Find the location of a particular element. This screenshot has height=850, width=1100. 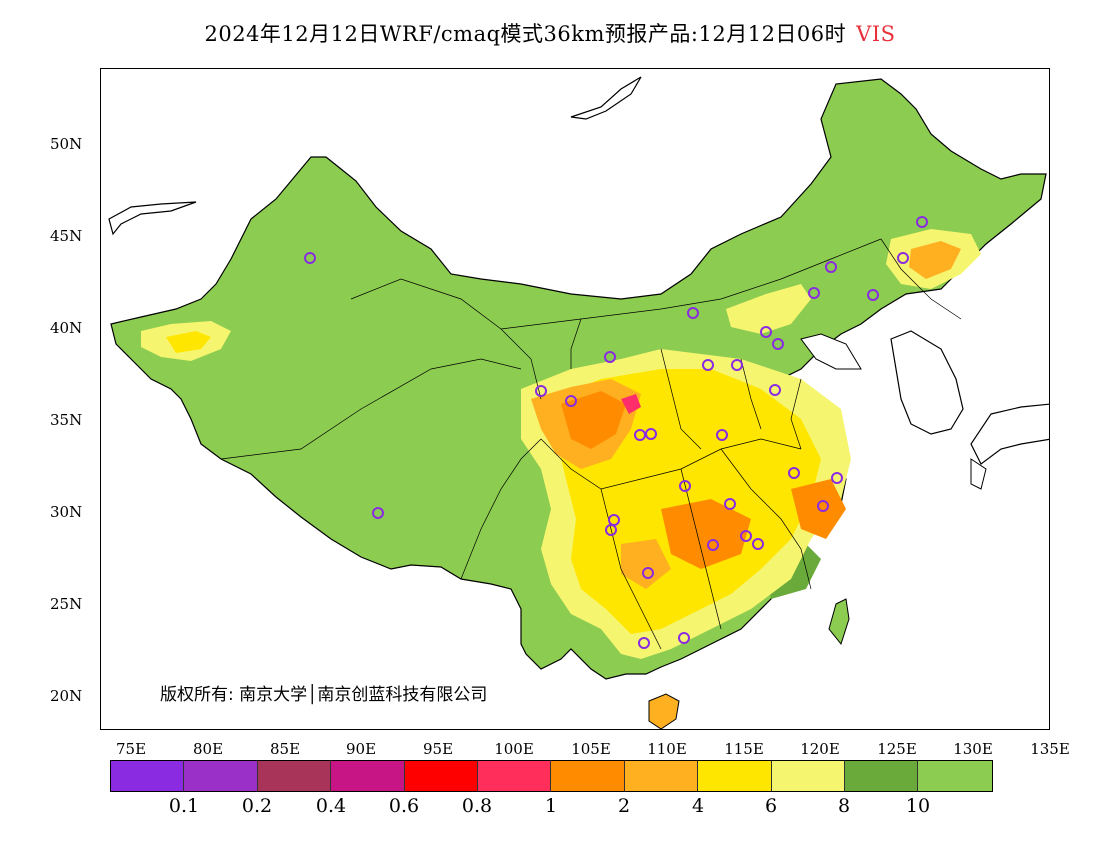

lon-label-130e: 130E is located at coordinates (973, 749).